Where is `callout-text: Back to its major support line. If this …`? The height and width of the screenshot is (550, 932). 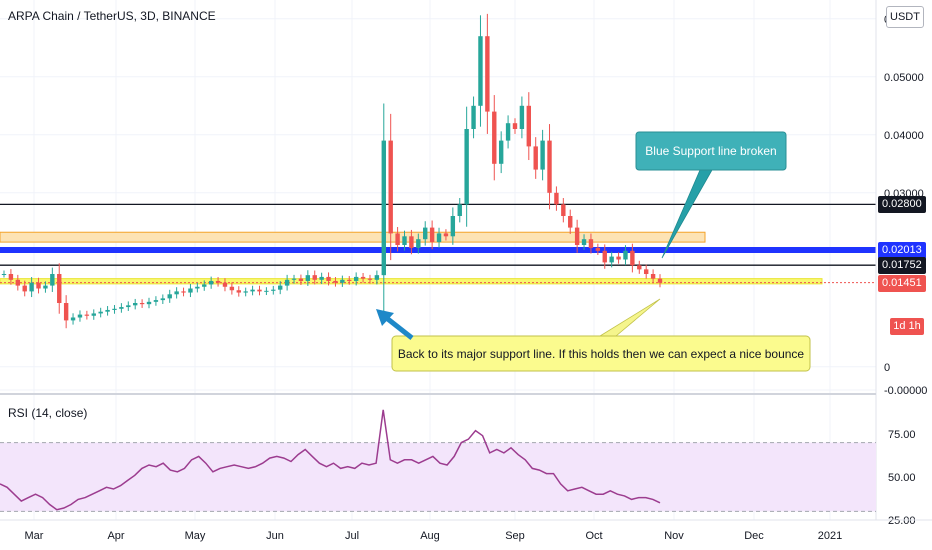
callout-text: Back to its major support line. If this … is located at coordinates (601, 354).